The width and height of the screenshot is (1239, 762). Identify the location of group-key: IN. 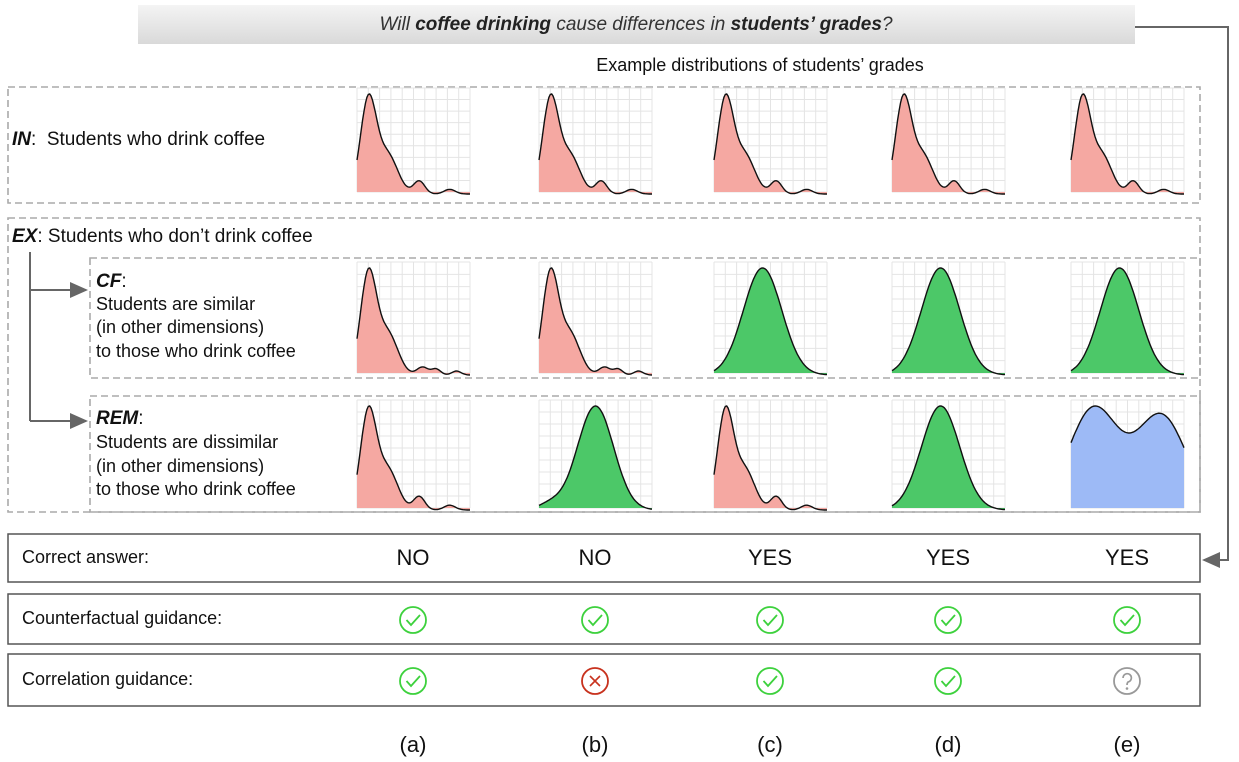
(22, 139).